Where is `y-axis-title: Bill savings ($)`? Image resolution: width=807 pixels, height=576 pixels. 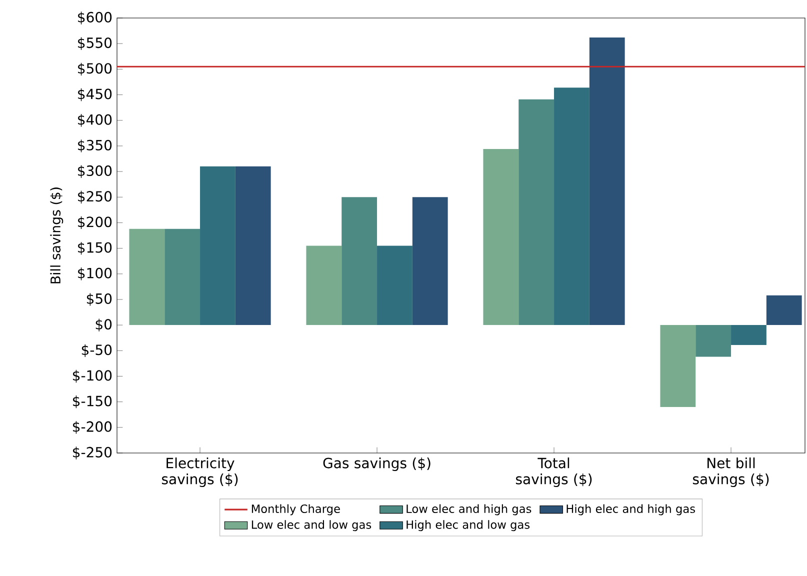 y-axis-title: Bill savings ($) is located at coordinates (57, 236).